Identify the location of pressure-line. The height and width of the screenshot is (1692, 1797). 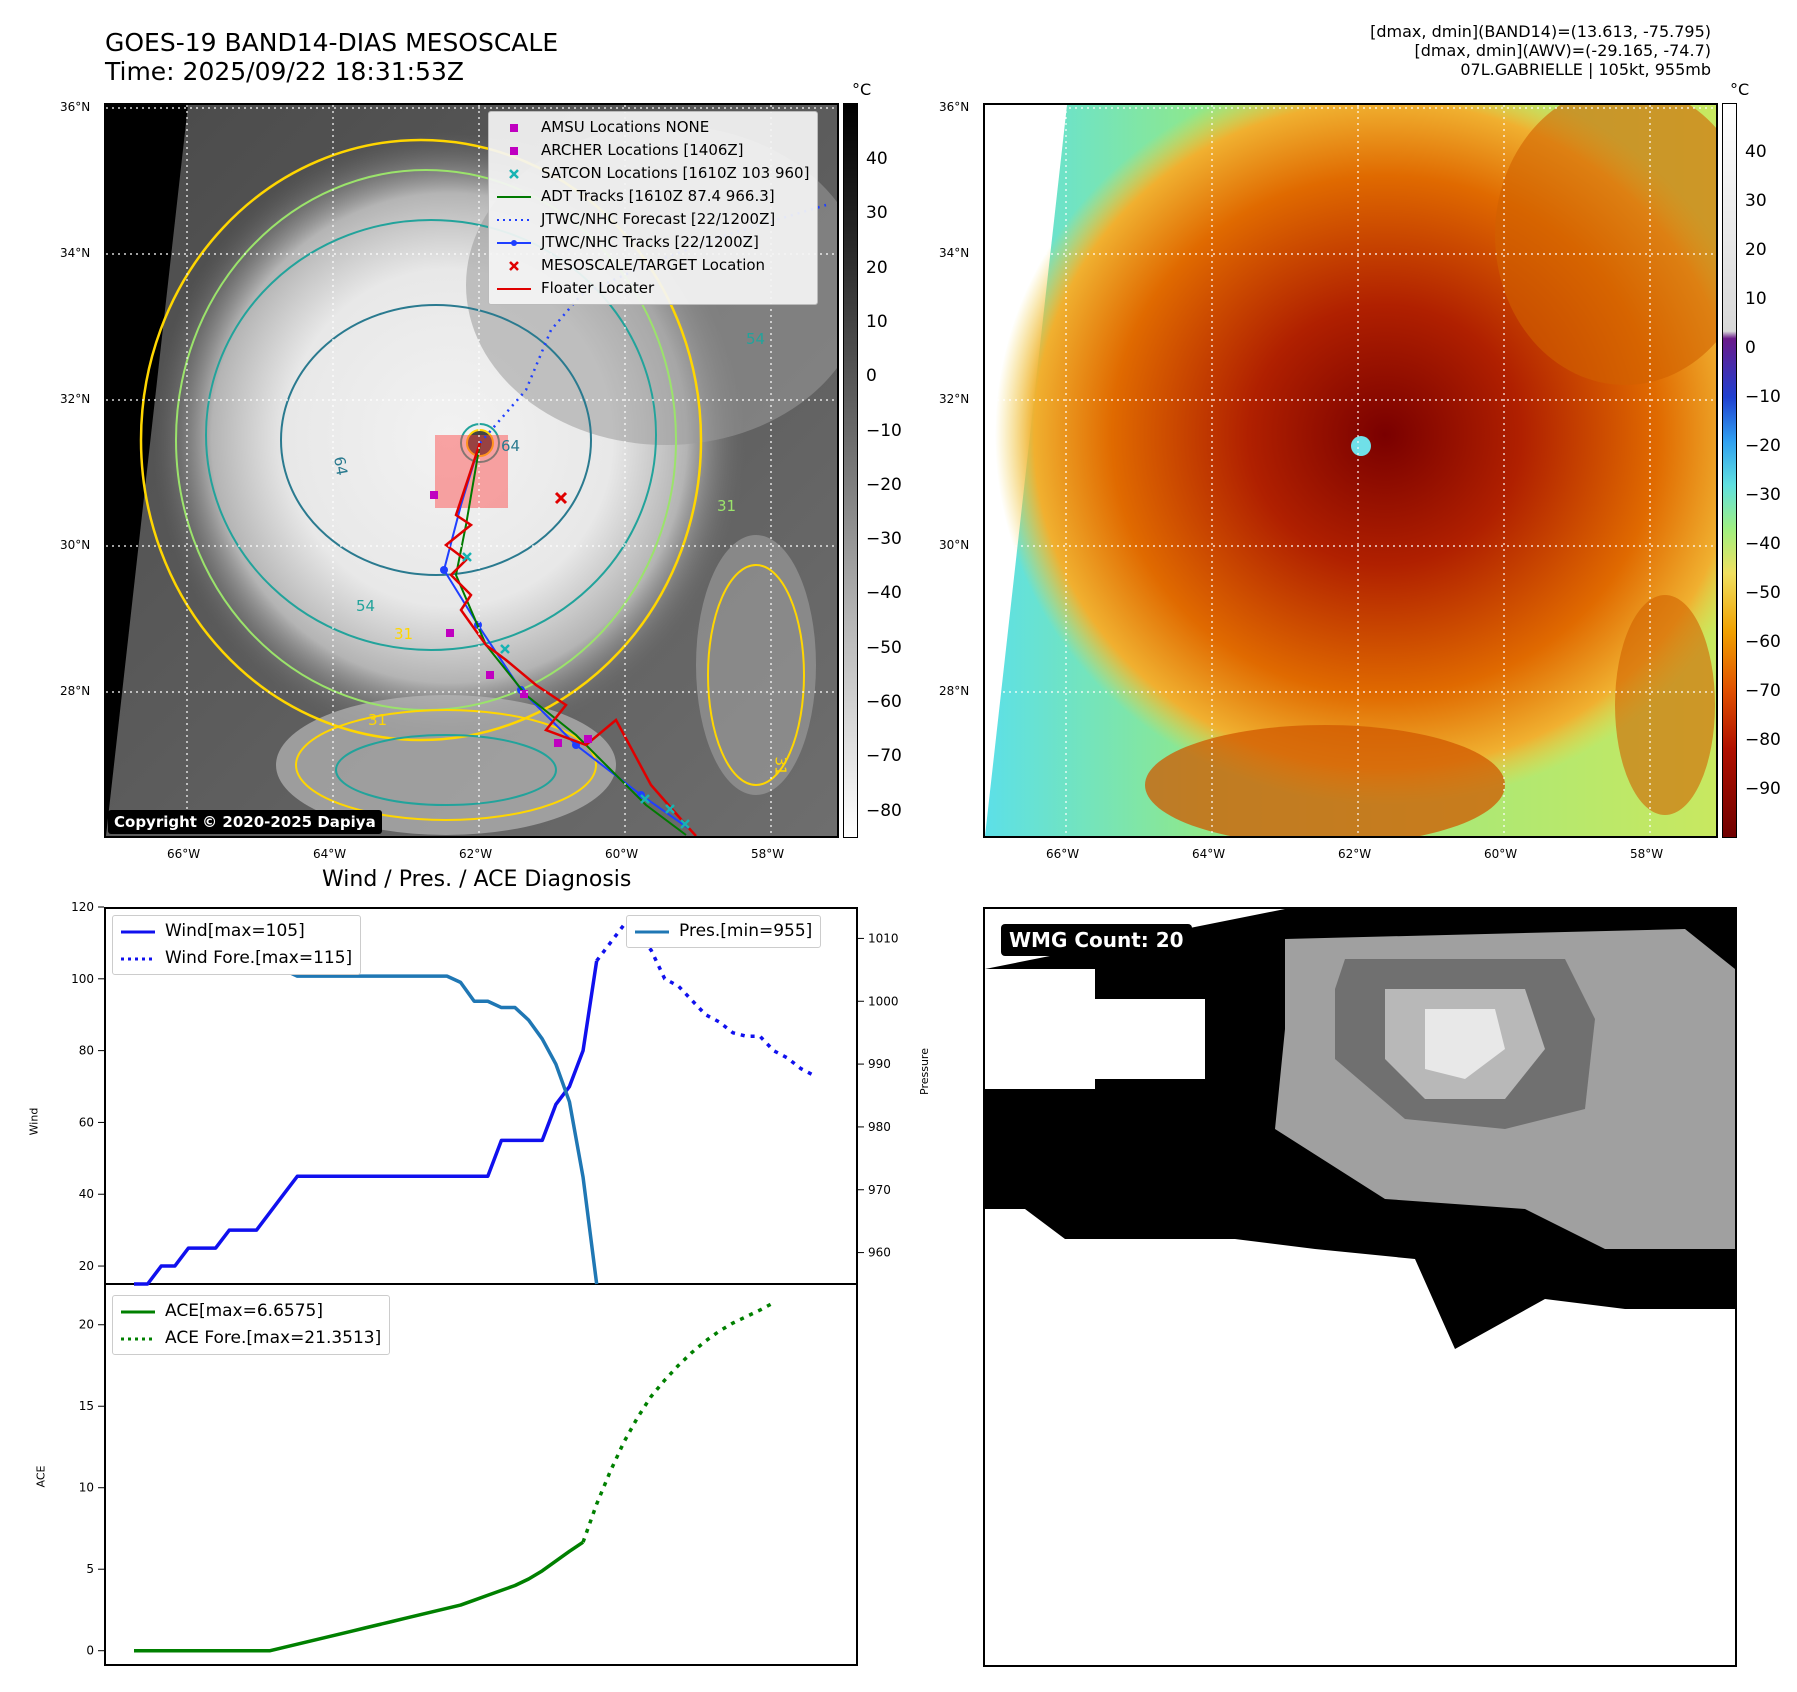
(366, 1110).